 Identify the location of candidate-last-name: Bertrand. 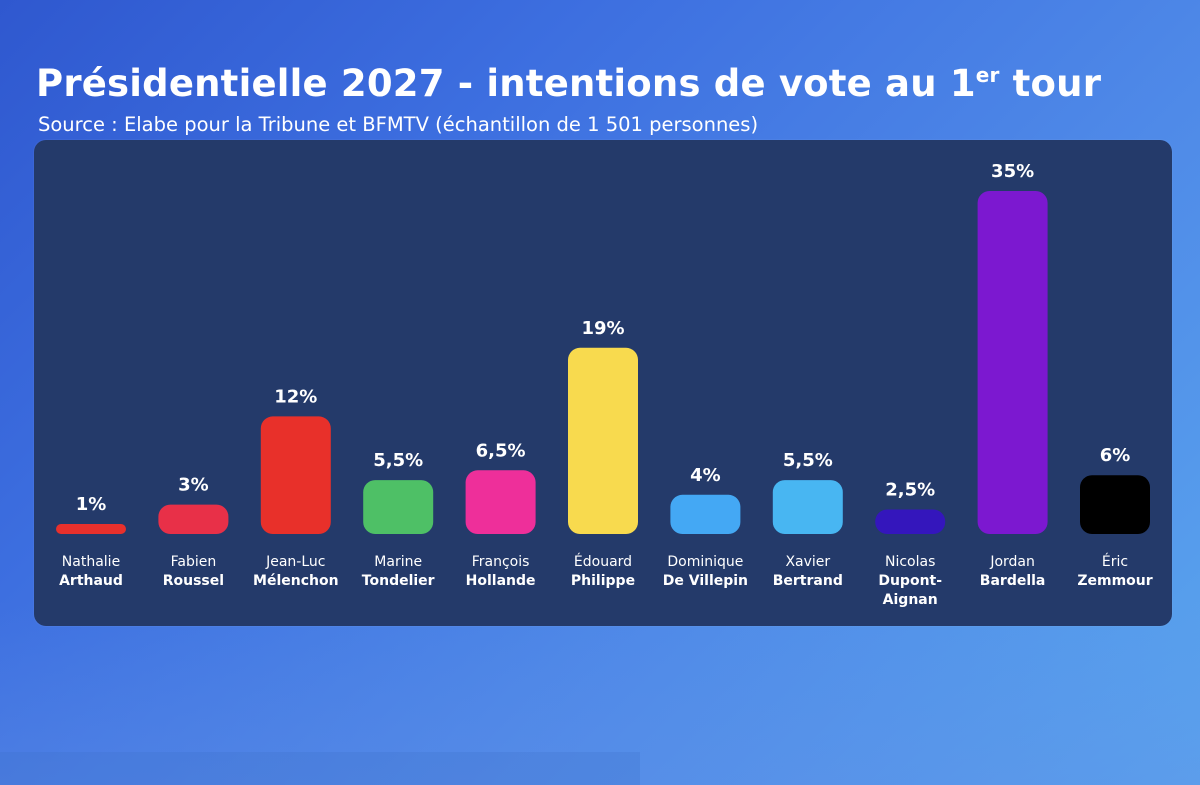
(808, 581).